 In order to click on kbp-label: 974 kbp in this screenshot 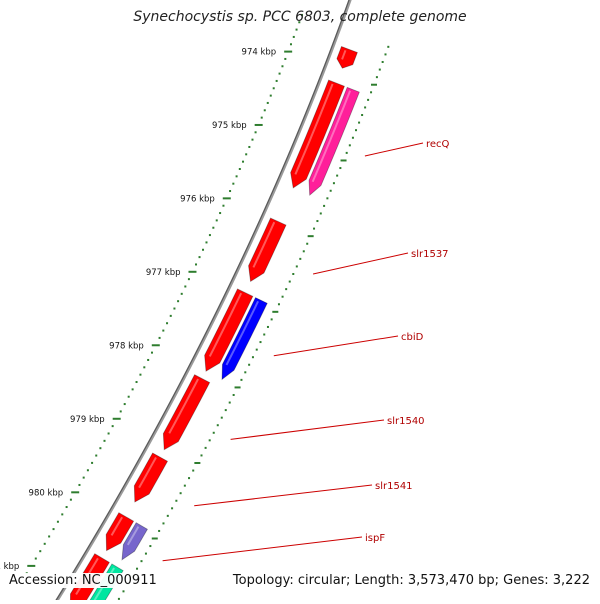, I will do `click(259, 53)`.